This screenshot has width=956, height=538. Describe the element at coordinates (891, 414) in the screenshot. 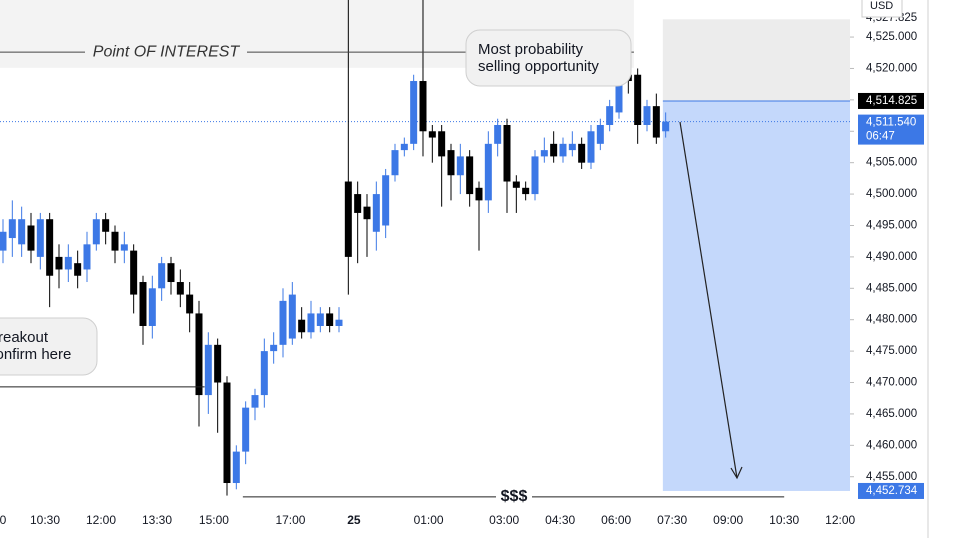

I see `y-tick-label: 4,465.000` at that location.